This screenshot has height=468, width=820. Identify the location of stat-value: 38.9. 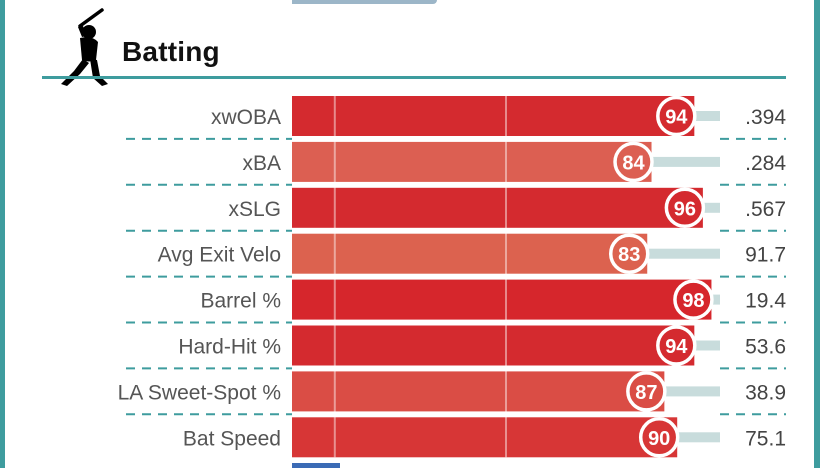
(765, 392).